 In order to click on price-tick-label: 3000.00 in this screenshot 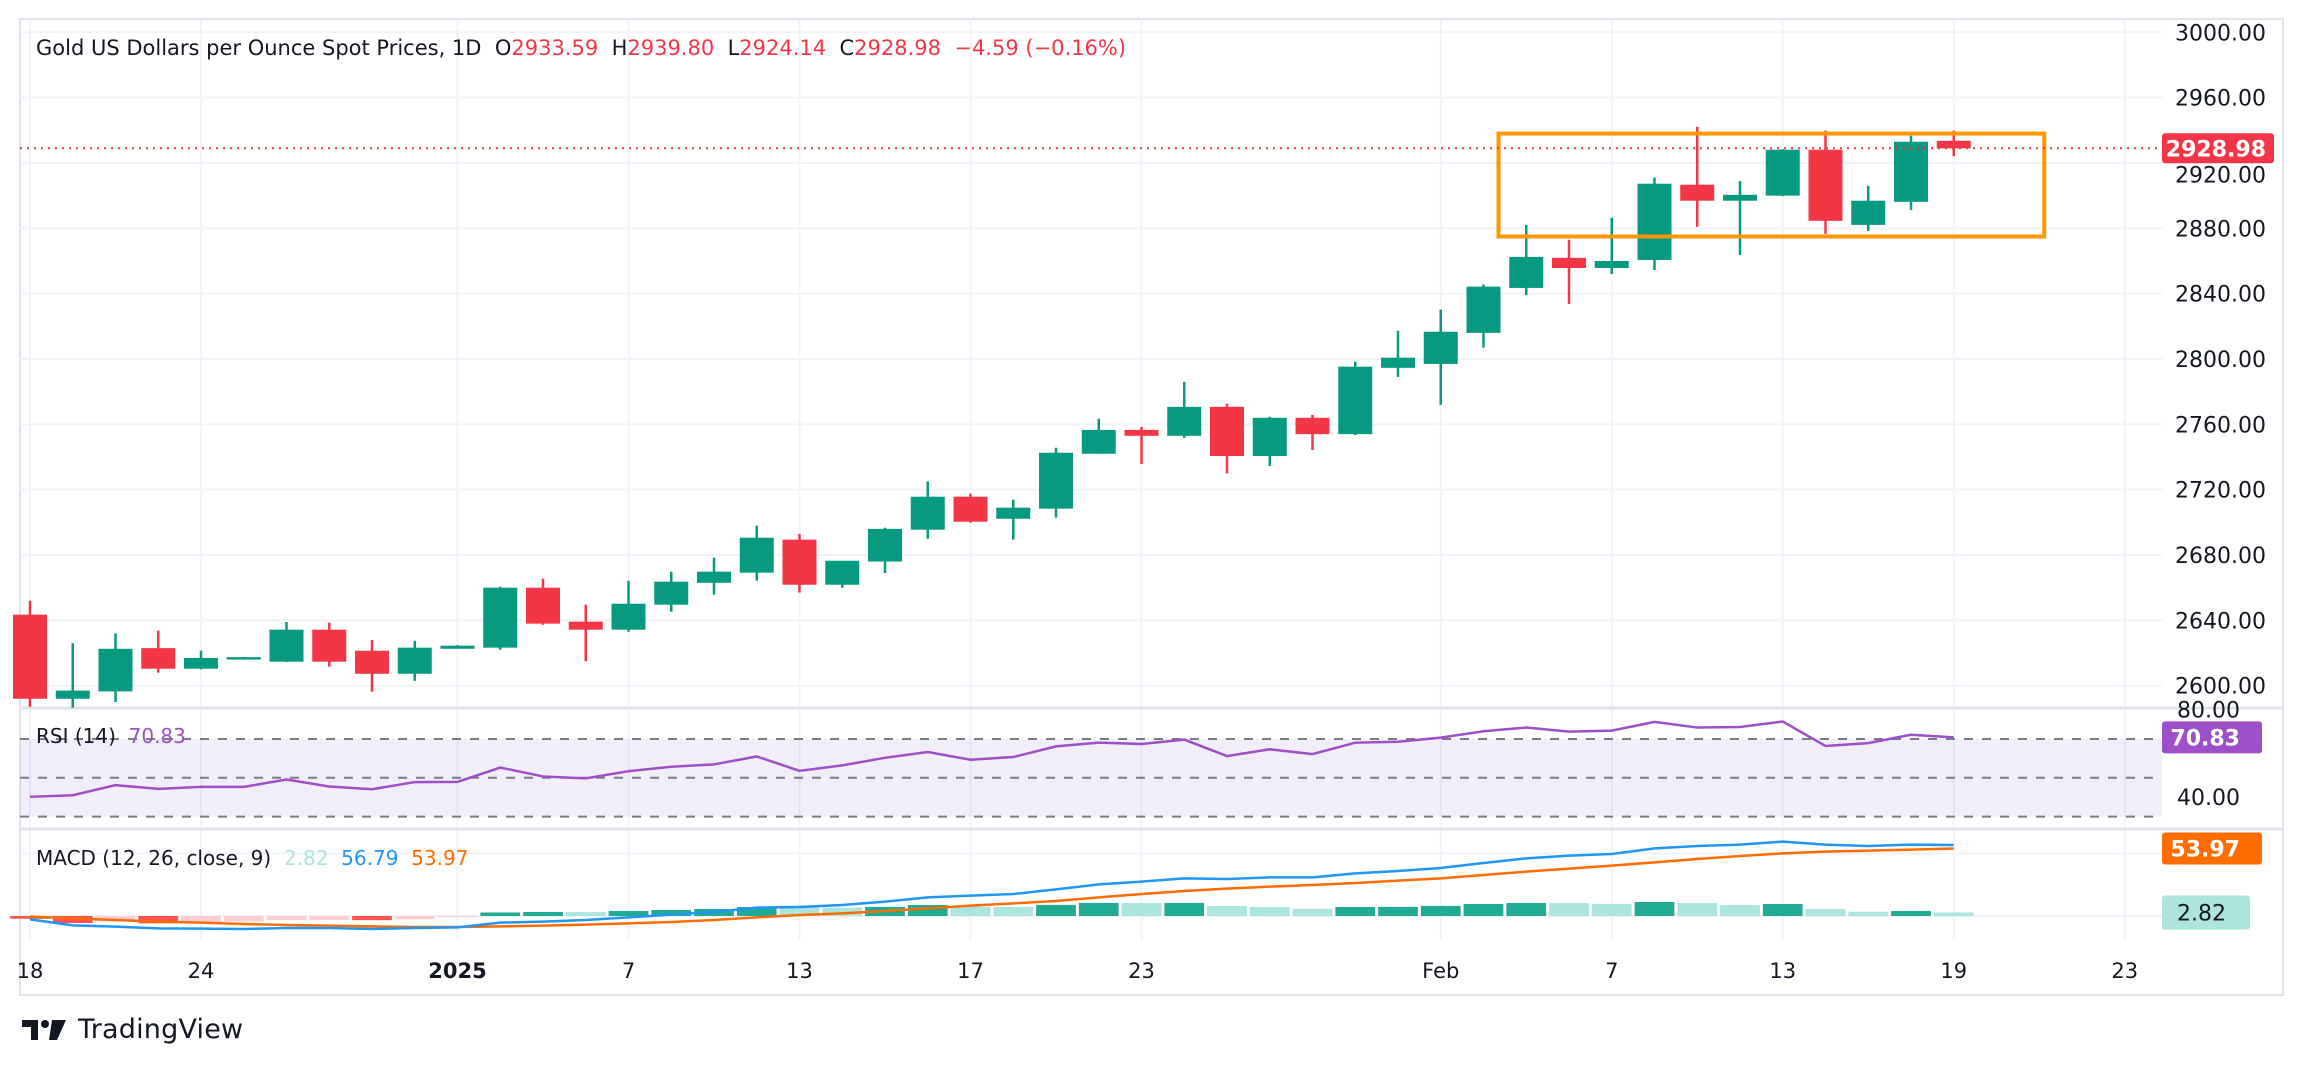, I will do `click(2220, 33)`.